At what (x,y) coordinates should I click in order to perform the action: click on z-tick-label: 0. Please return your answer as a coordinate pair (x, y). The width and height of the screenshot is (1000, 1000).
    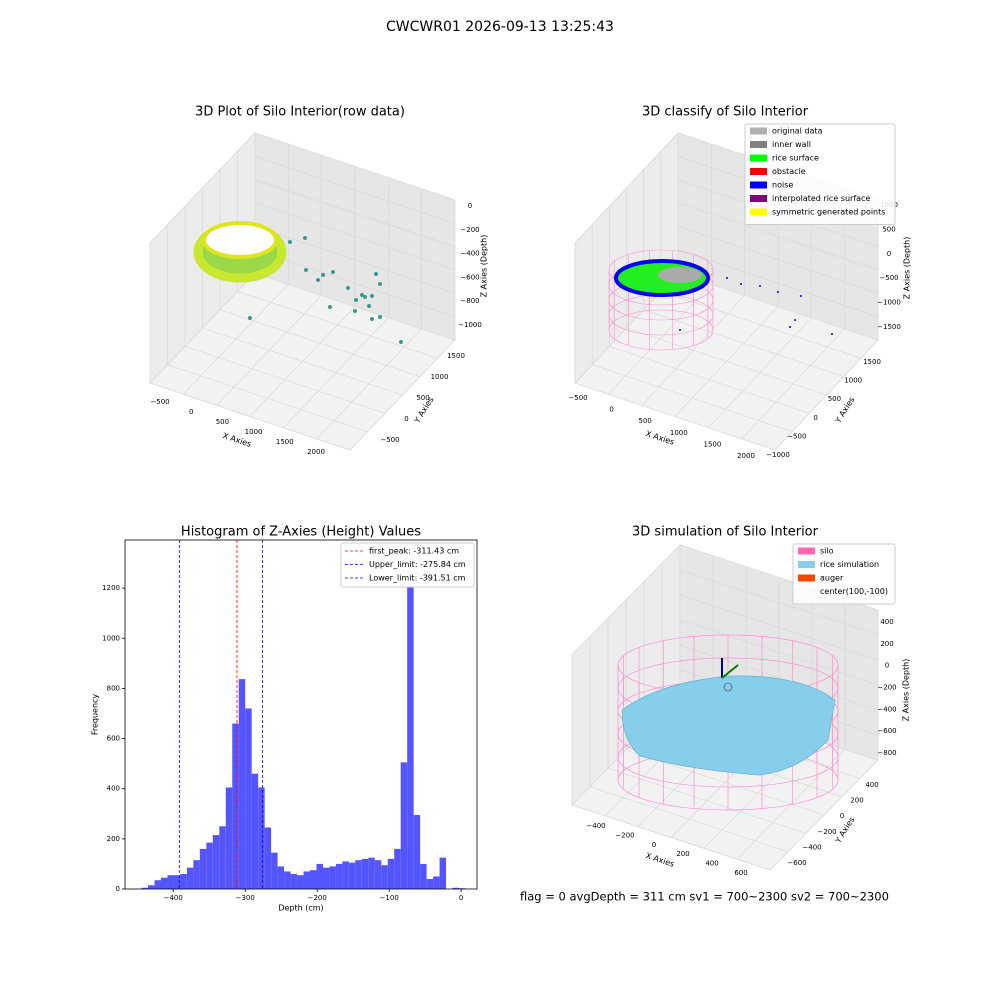
    Looking at the image, I should click on (887, 666).